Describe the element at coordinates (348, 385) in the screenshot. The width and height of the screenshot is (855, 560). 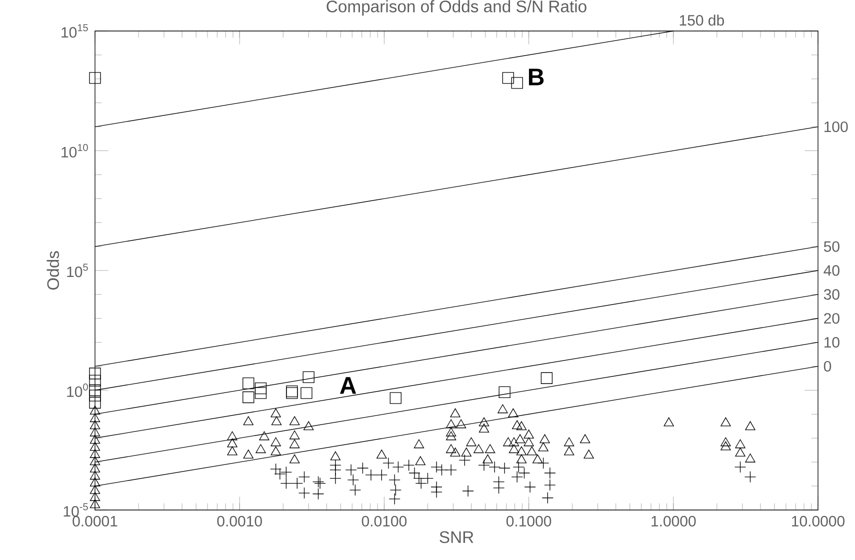
I see `annotation: A` at that location.